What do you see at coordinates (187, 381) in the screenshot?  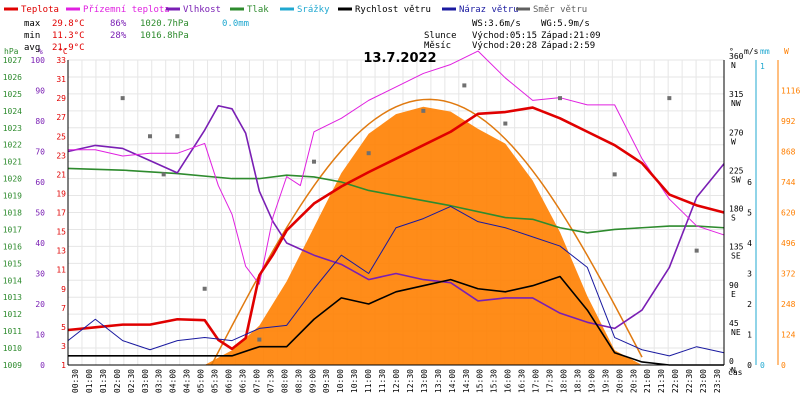 I see `x-axis-tick: 04:30` at bounding box center [187, 381].